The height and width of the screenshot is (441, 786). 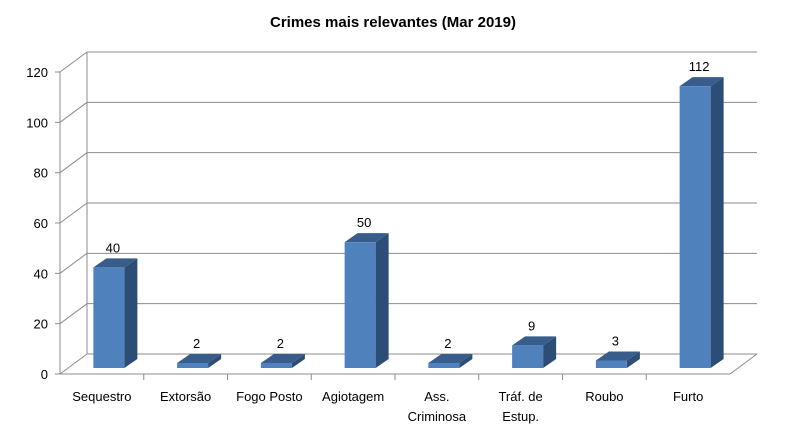 I want to click on x-tick-label: Roubo, so click(x=604, y=396).